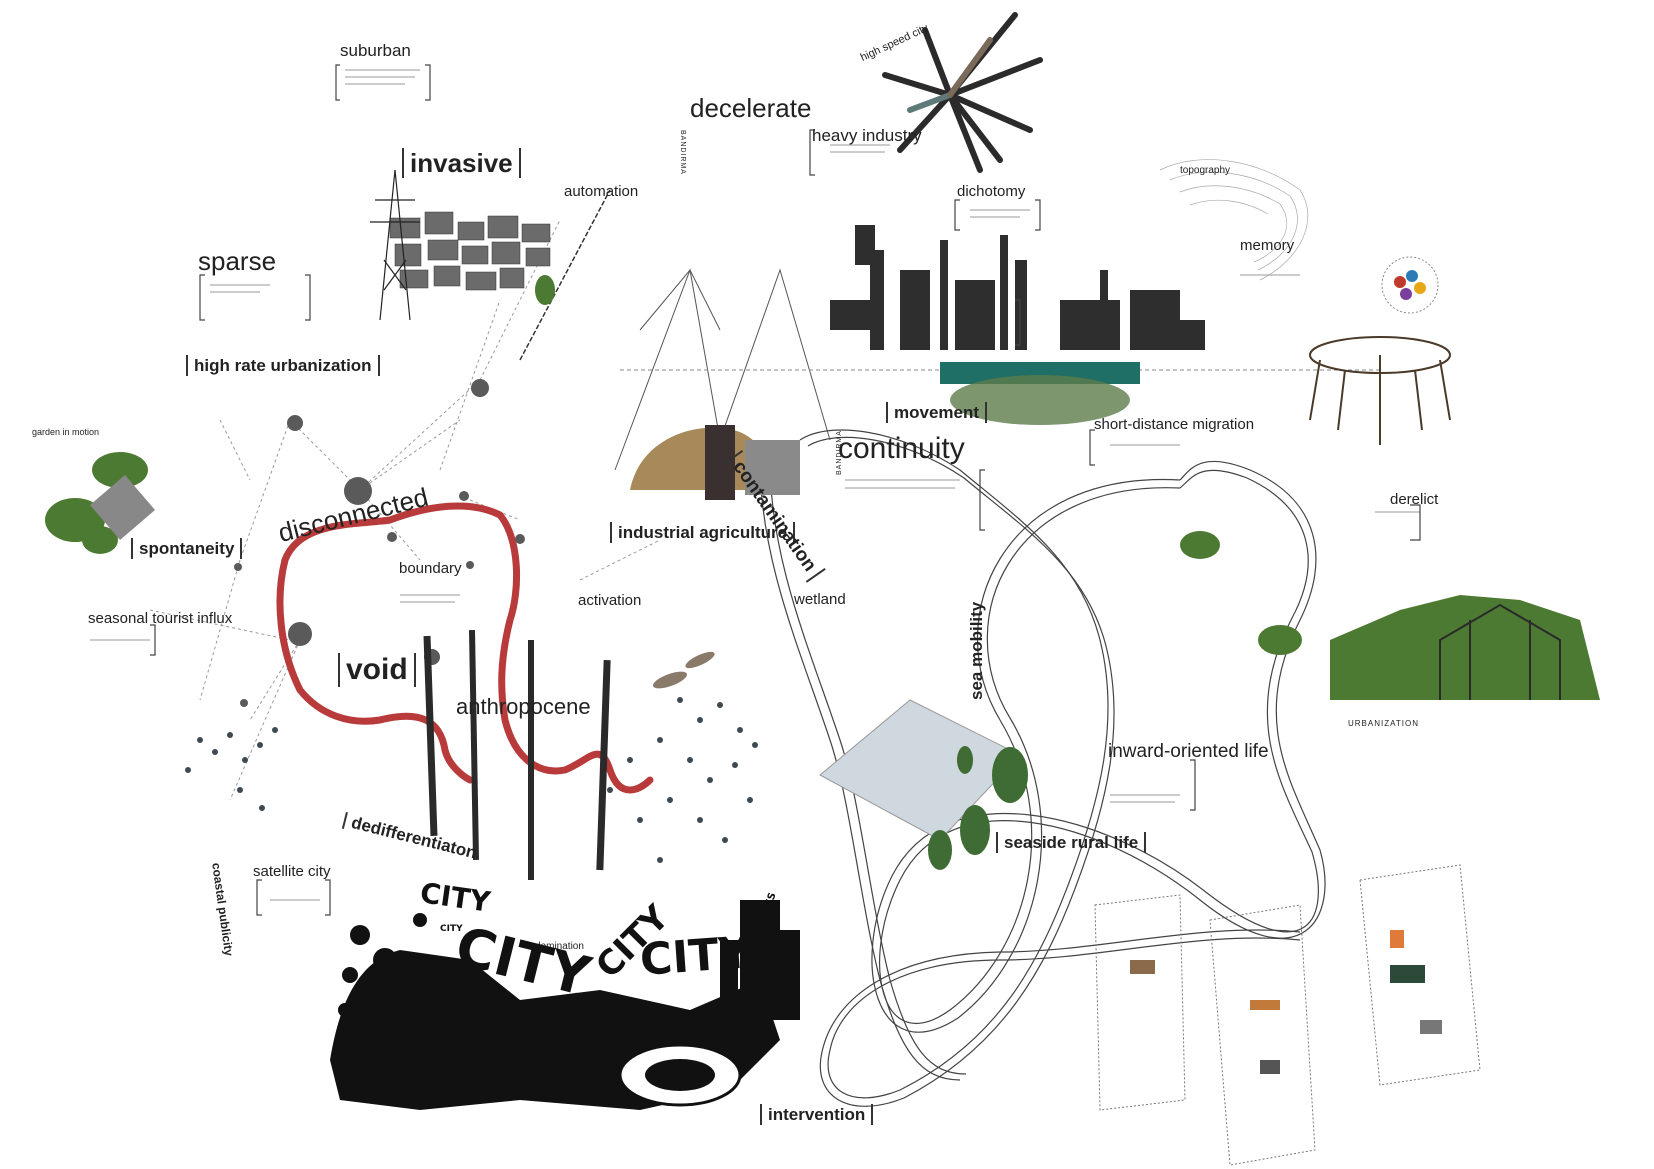 Image resolution: width=1654 pixels, height=1169 pixels. I want to click on label-derelict: derelict, so click(1414, 499).